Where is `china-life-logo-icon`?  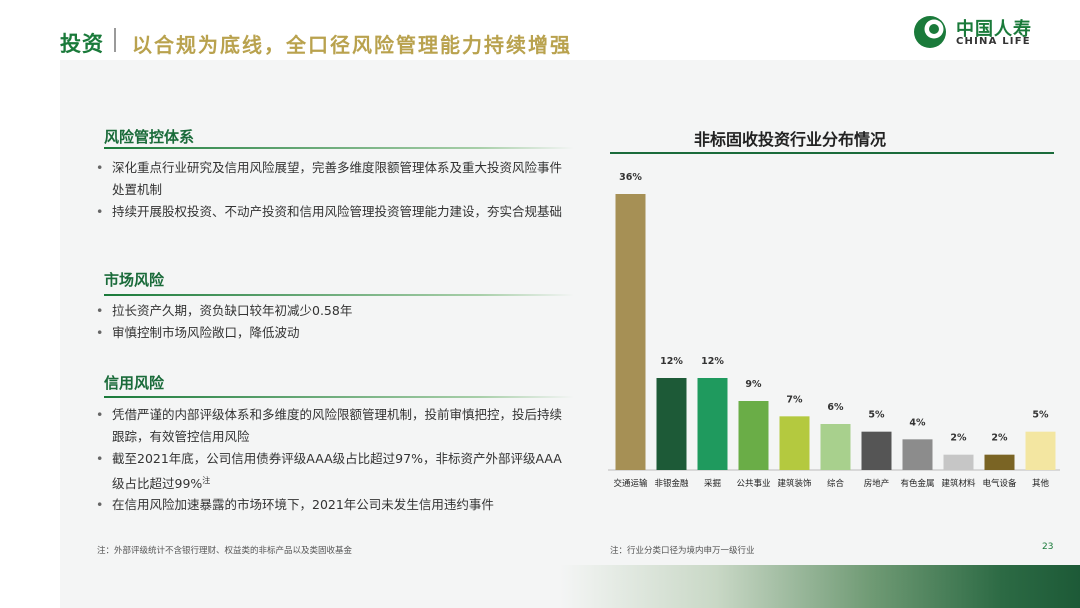
china-life-logo-icon is located at coordinates (930, 32).